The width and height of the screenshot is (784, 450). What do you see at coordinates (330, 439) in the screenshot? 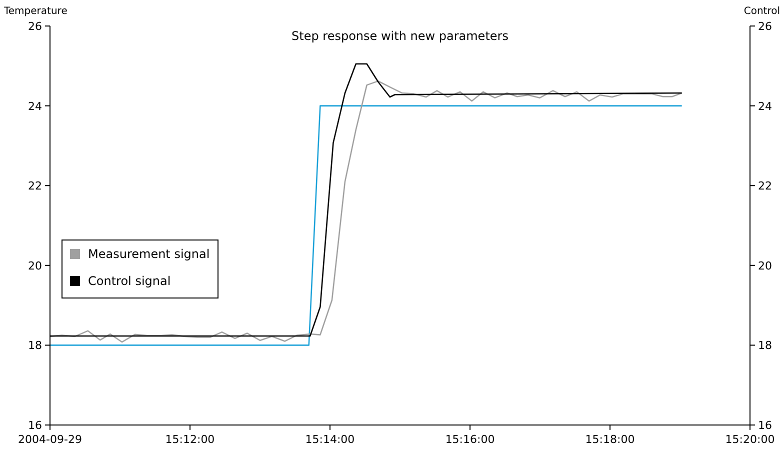
I see `x-tick-label: 15:14:00` at bounding box center [330, 439].